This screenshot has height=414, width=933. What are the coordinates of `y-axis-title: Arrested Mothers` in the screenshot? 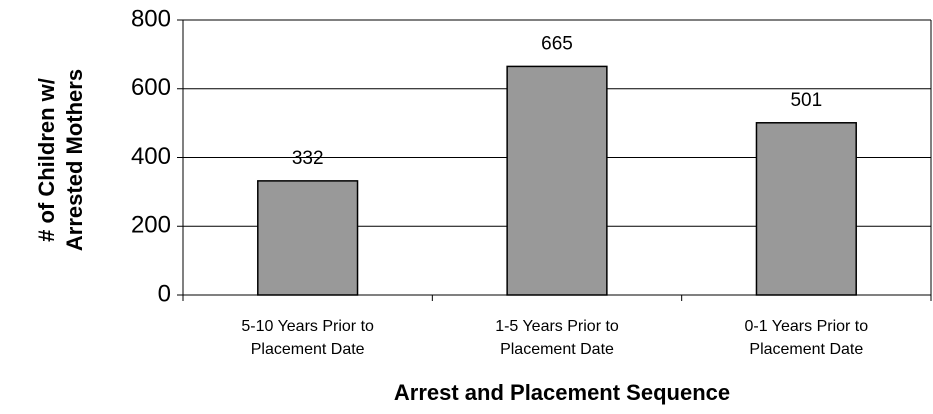 It's located at (74, 160).